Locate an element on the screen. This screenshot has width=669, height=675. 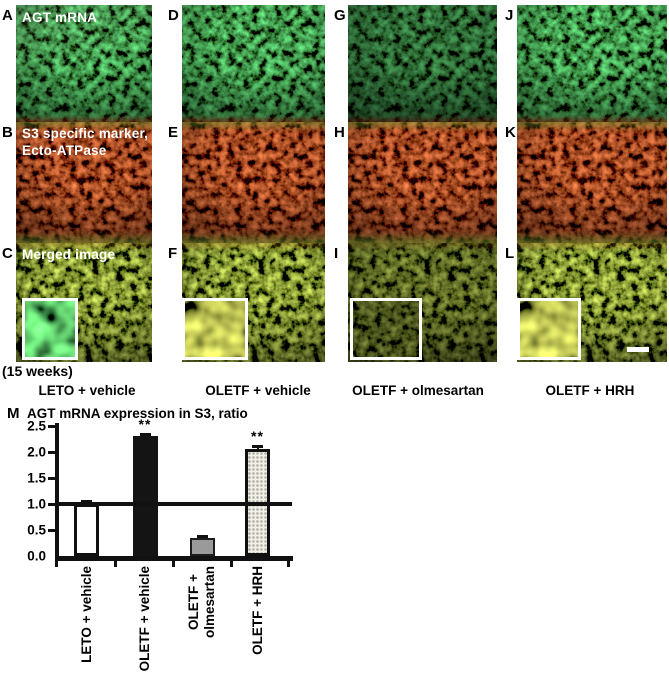
y-tick-label: 0.0 is located at coordinates (36, 556).